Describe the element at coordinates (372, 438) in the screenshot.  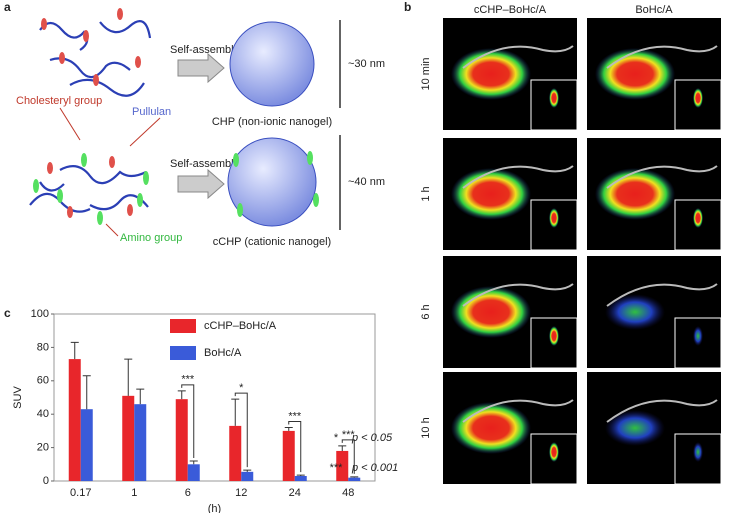
I see `legend-label: p < 0.05` at that location.